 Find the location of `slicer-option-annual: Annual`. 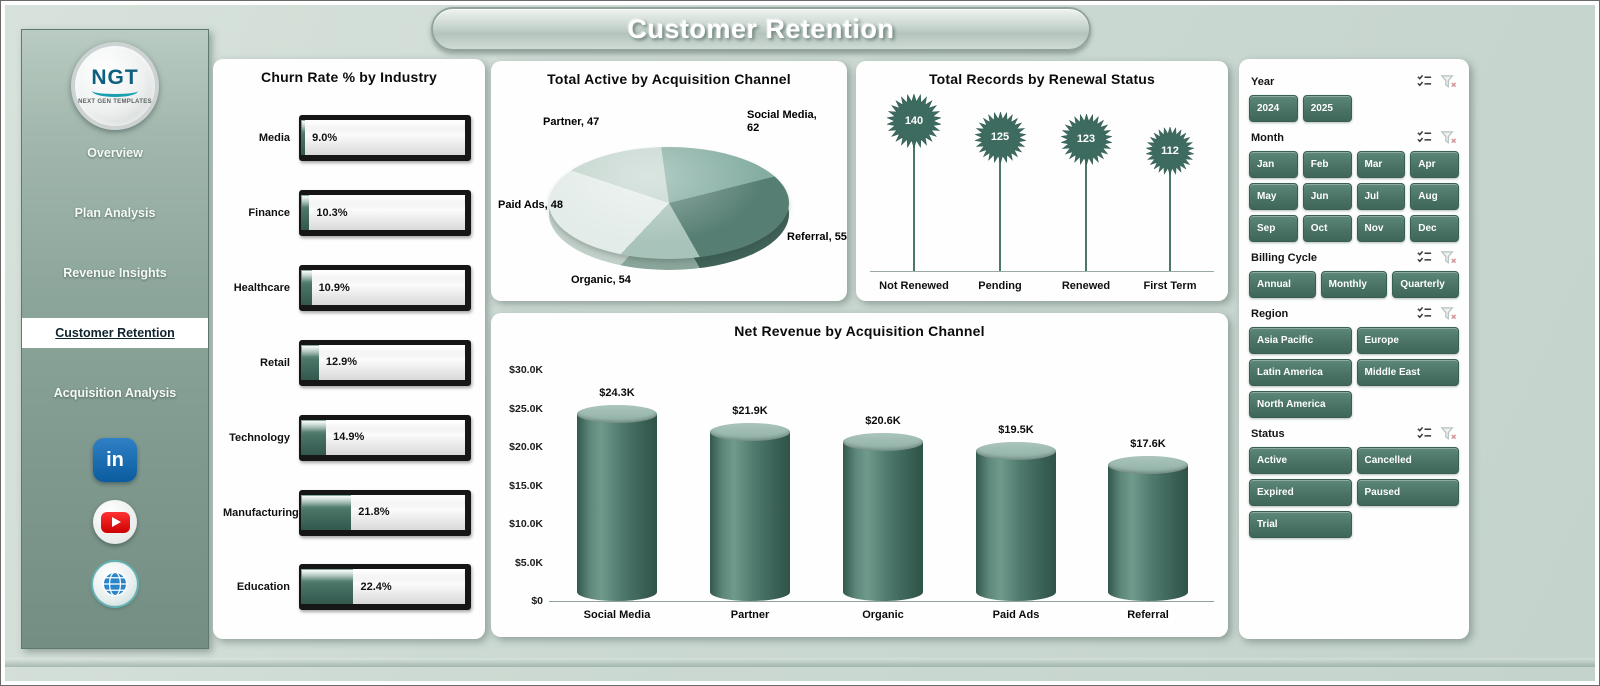

slicer-option-annual: Annual is located at coordinates (1282, 284).